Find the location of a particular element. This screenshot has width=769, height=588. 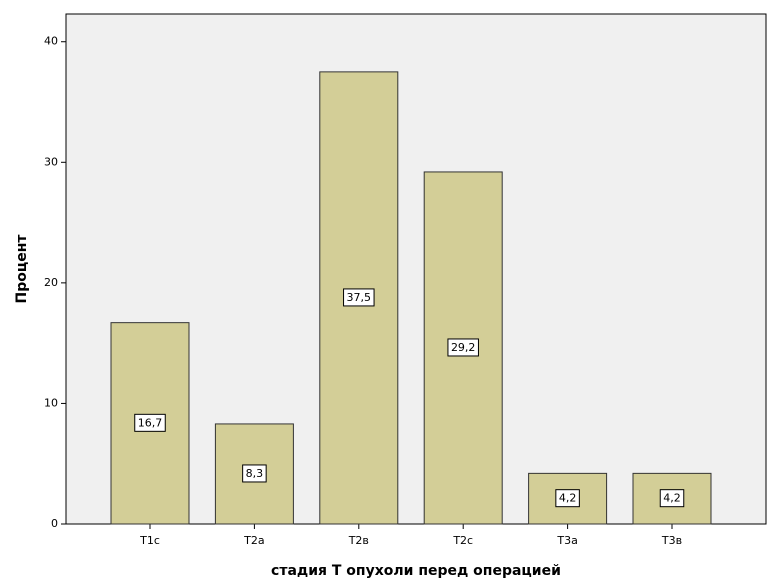

y-tick-label: 30 is located at coordinates (51, 161).